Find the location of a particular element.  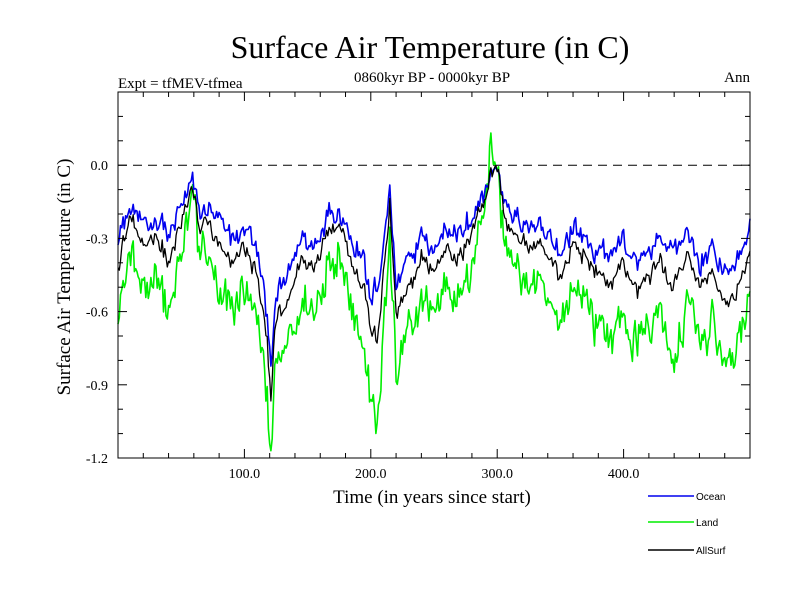

y-tick-label: 0.0 is located at coordinates (100, 166).